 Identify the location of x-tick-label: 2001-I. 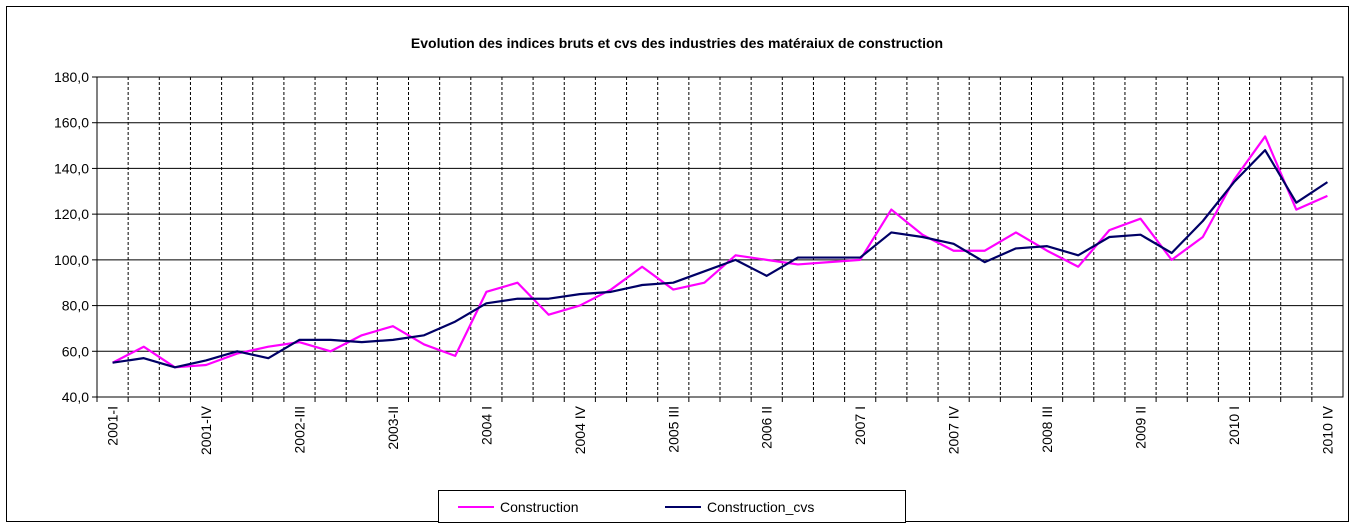
(113, 426).